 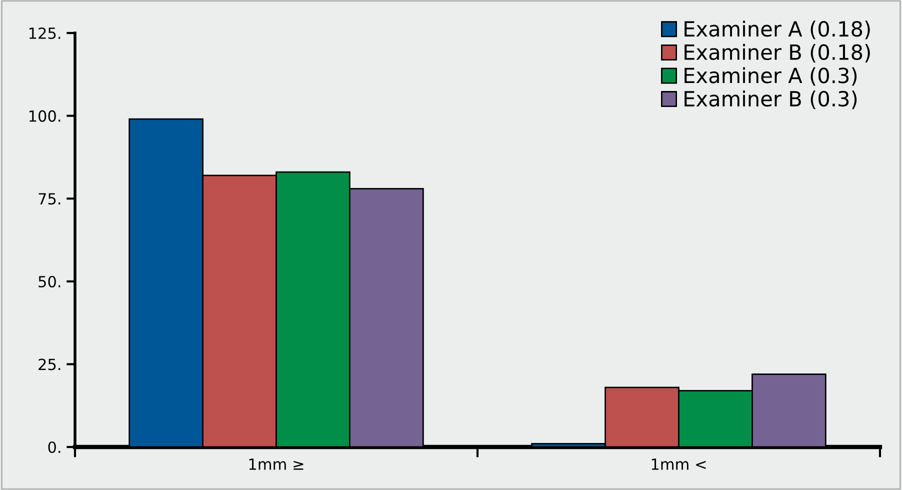 What do you see at coordinates (44, 116) in the screenshot?
I see `y-tick-label: 100.` at bounding box center [44, 116].